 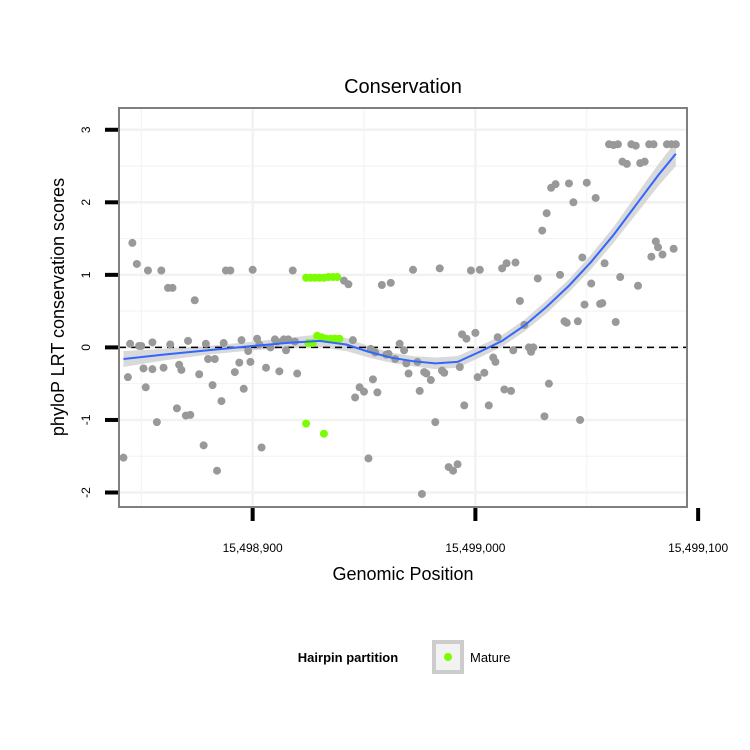 What do you see at coordinates (402, 574) in the screenshot?
I see `x-axis-label: Genomic Position` at bounding box center [402, 574].